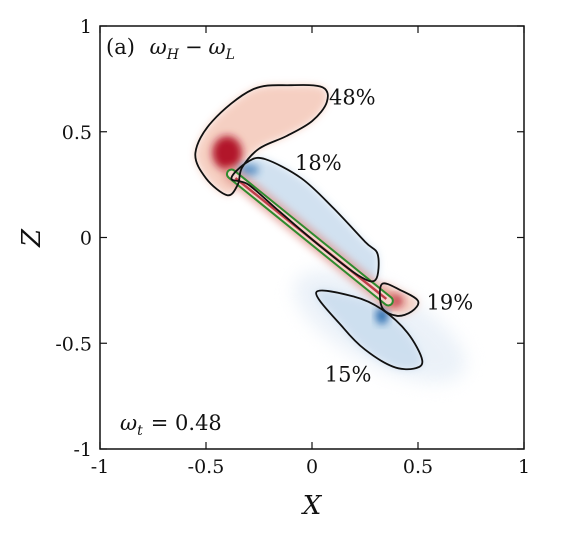 This screenshot has width=571, height=535. Describe the element at coordinates (82, 450) in the screenshot. I see `y-tick-label-1: -1` at that location.